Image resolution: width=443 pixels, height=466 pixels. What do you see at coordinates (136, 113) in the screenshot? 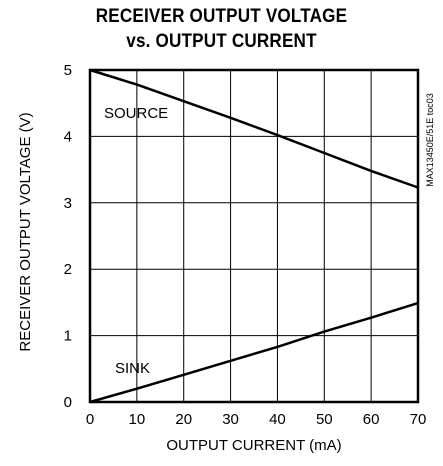
I see `series-label-source: SOURCE` at bounding box center [136, 113].